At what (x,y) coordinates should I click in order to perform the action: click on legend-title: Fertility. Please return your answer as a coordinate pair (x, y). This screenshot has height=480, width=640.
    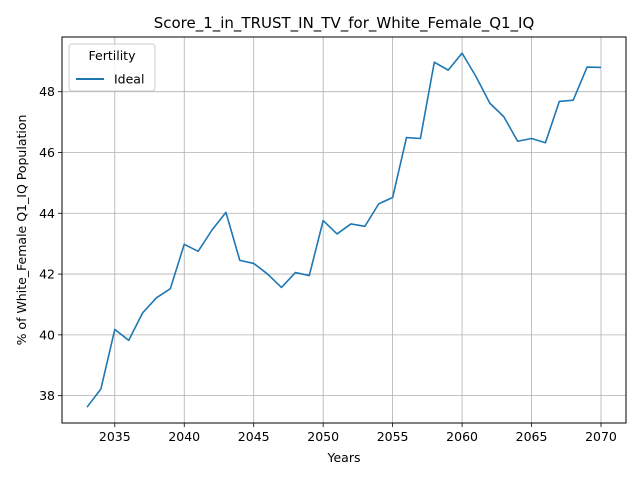
    Looking at the image, I should click on (113, 55).